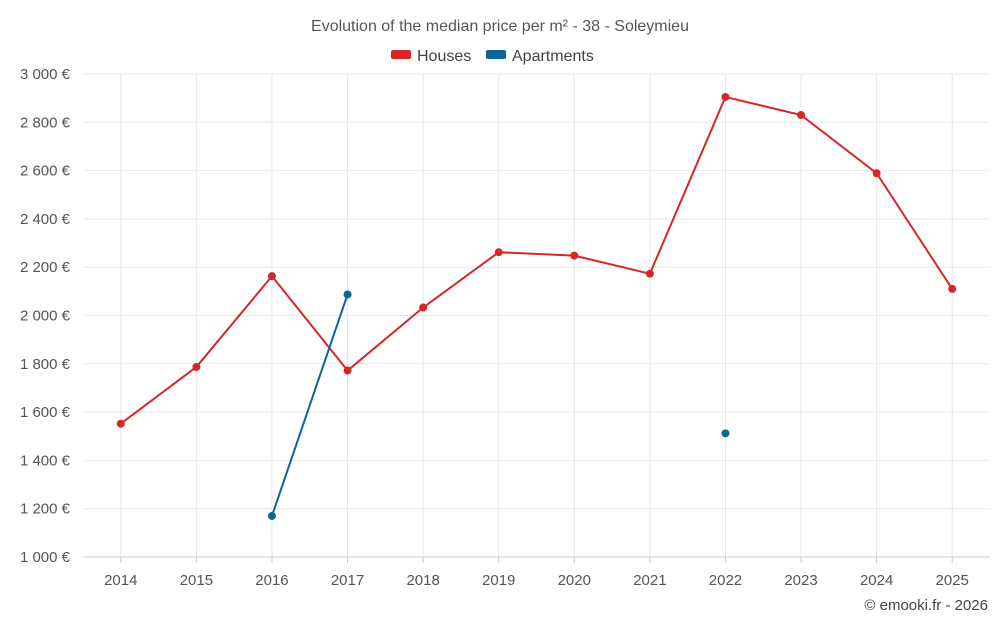  What do you see at coordinates (347, 580) in the screenshot?
I see `x-tick-label: 2017` at bounding box center [347, 580].